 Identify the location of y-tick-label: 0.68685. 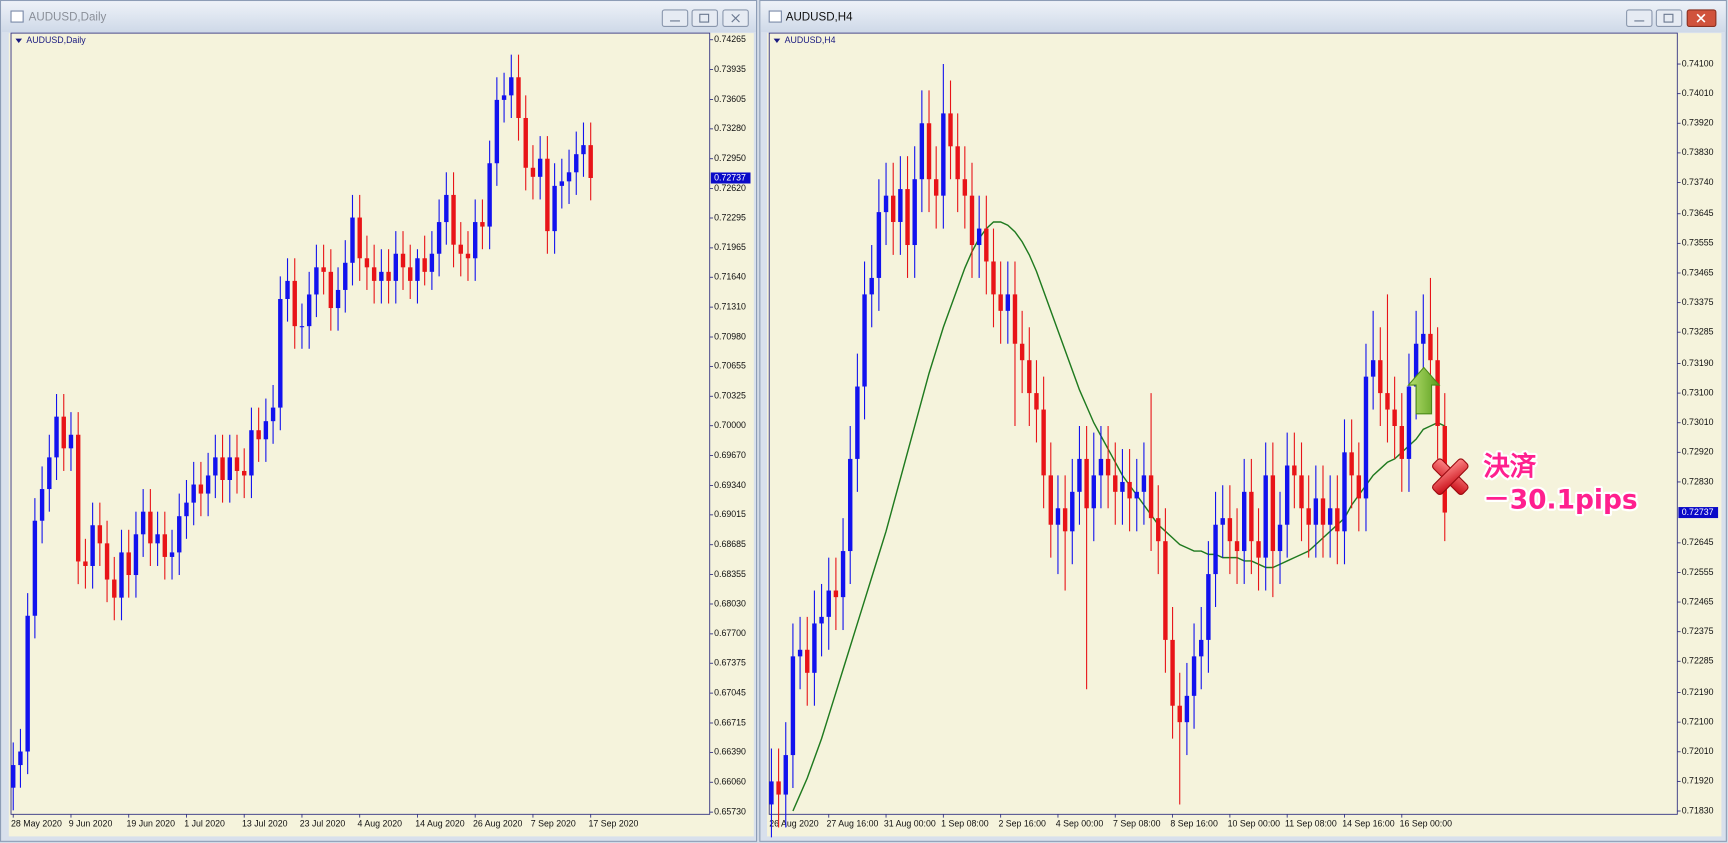
(730, 544).